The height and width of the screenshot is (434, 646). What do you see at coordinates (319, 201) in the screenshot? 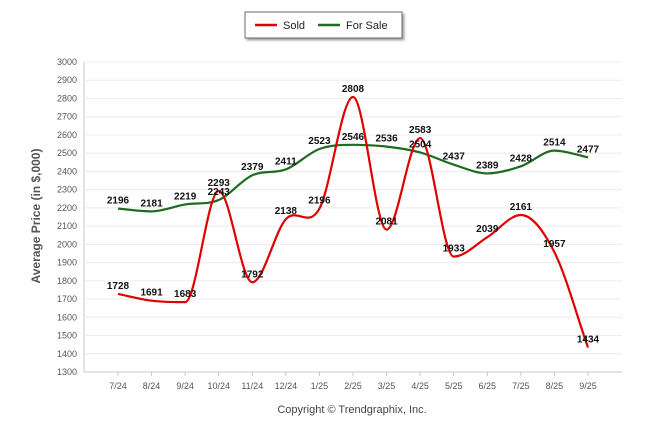
I see `data-label-sold: 2196` at bounding box center [319, 201].